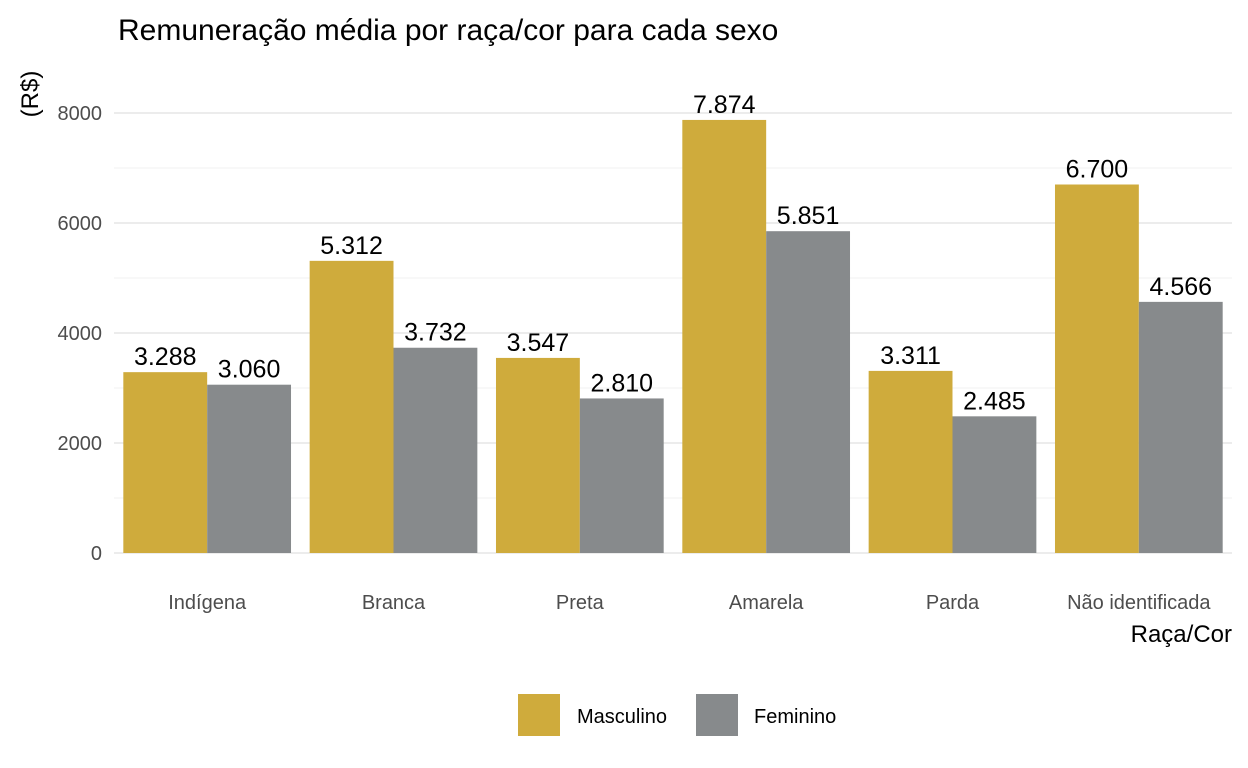 Image resolution: width=1248 pixels, height=768 pixels. What do you see at coordinates (351, 246) in the screenshot?
I see `data-label: 5.312` at bounding box center [351, 246].